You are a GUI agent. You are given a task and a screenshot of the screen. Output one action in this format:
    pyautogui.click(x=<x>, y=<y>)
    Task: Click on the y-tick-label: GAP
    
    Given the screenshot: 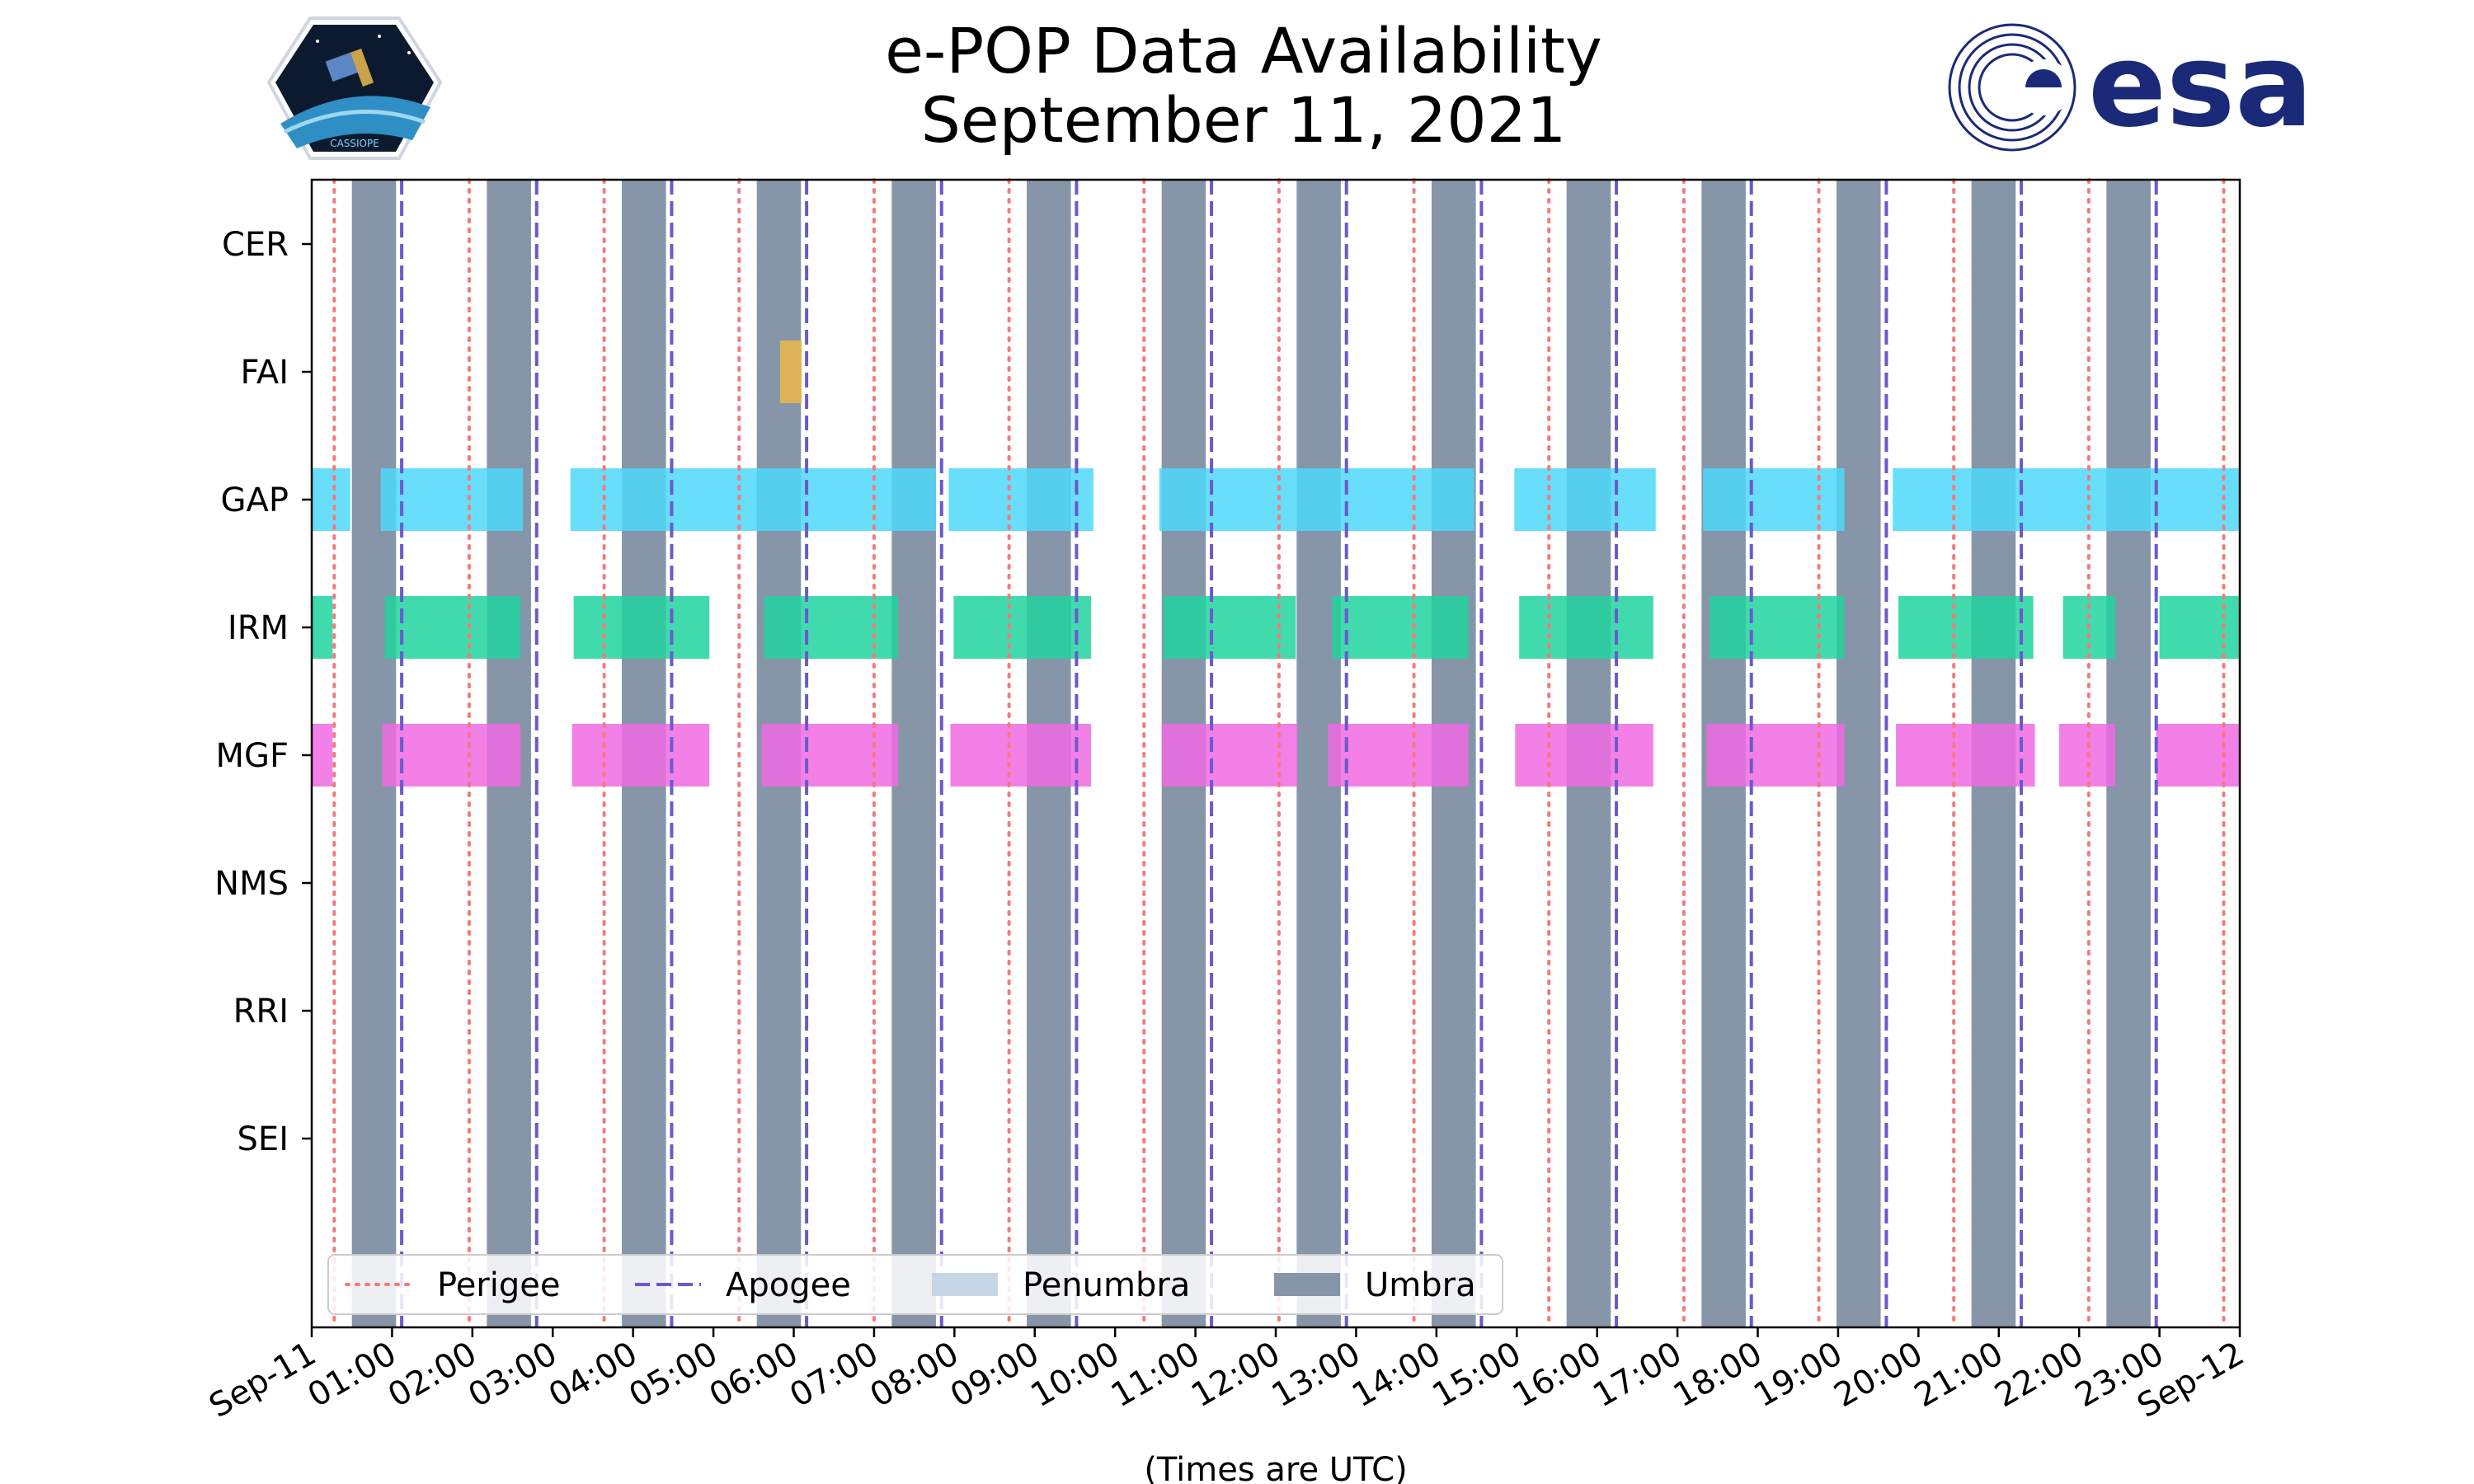 What is the action you would take?
    pyautogui.click(x=255, y=500)
    